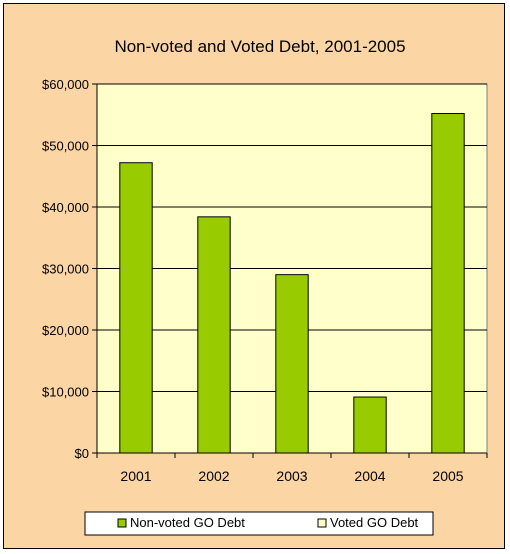 The width and height of the screenshot is (510, 554). I want to click on bar-2001, so click(136, 308).